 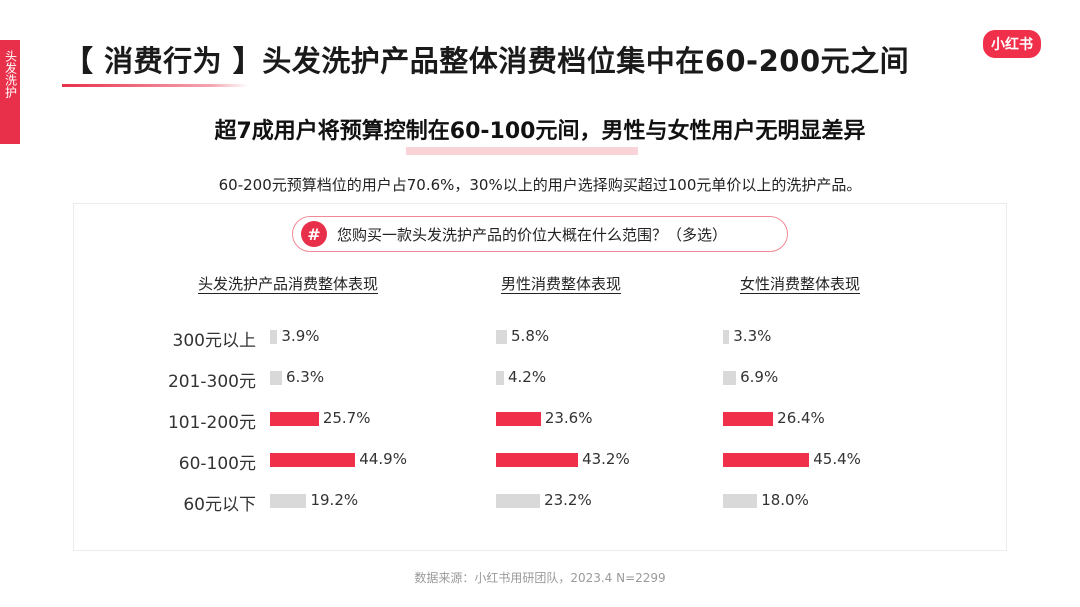 I want to click on data-label: 18.0%, so click(x=785, y=500).